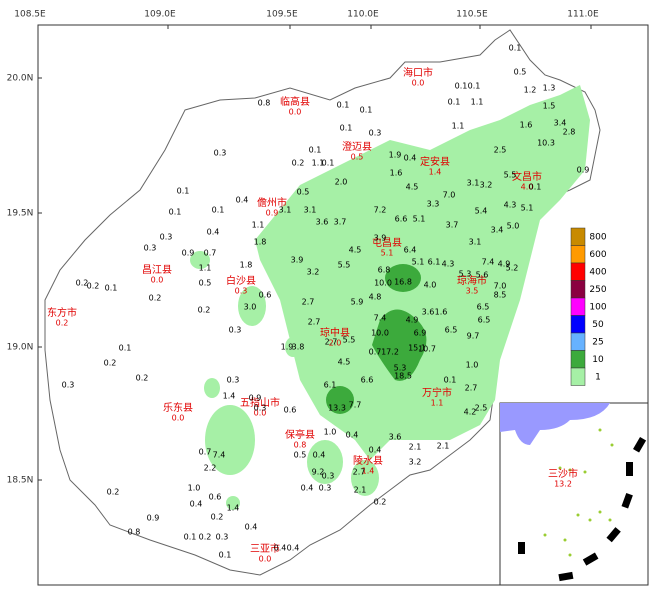 The height and width of the screenshot is (600, 653). Describe the element at coordinates (500, 295) in the screenshot. I see `station-value: 8.5` at that location.